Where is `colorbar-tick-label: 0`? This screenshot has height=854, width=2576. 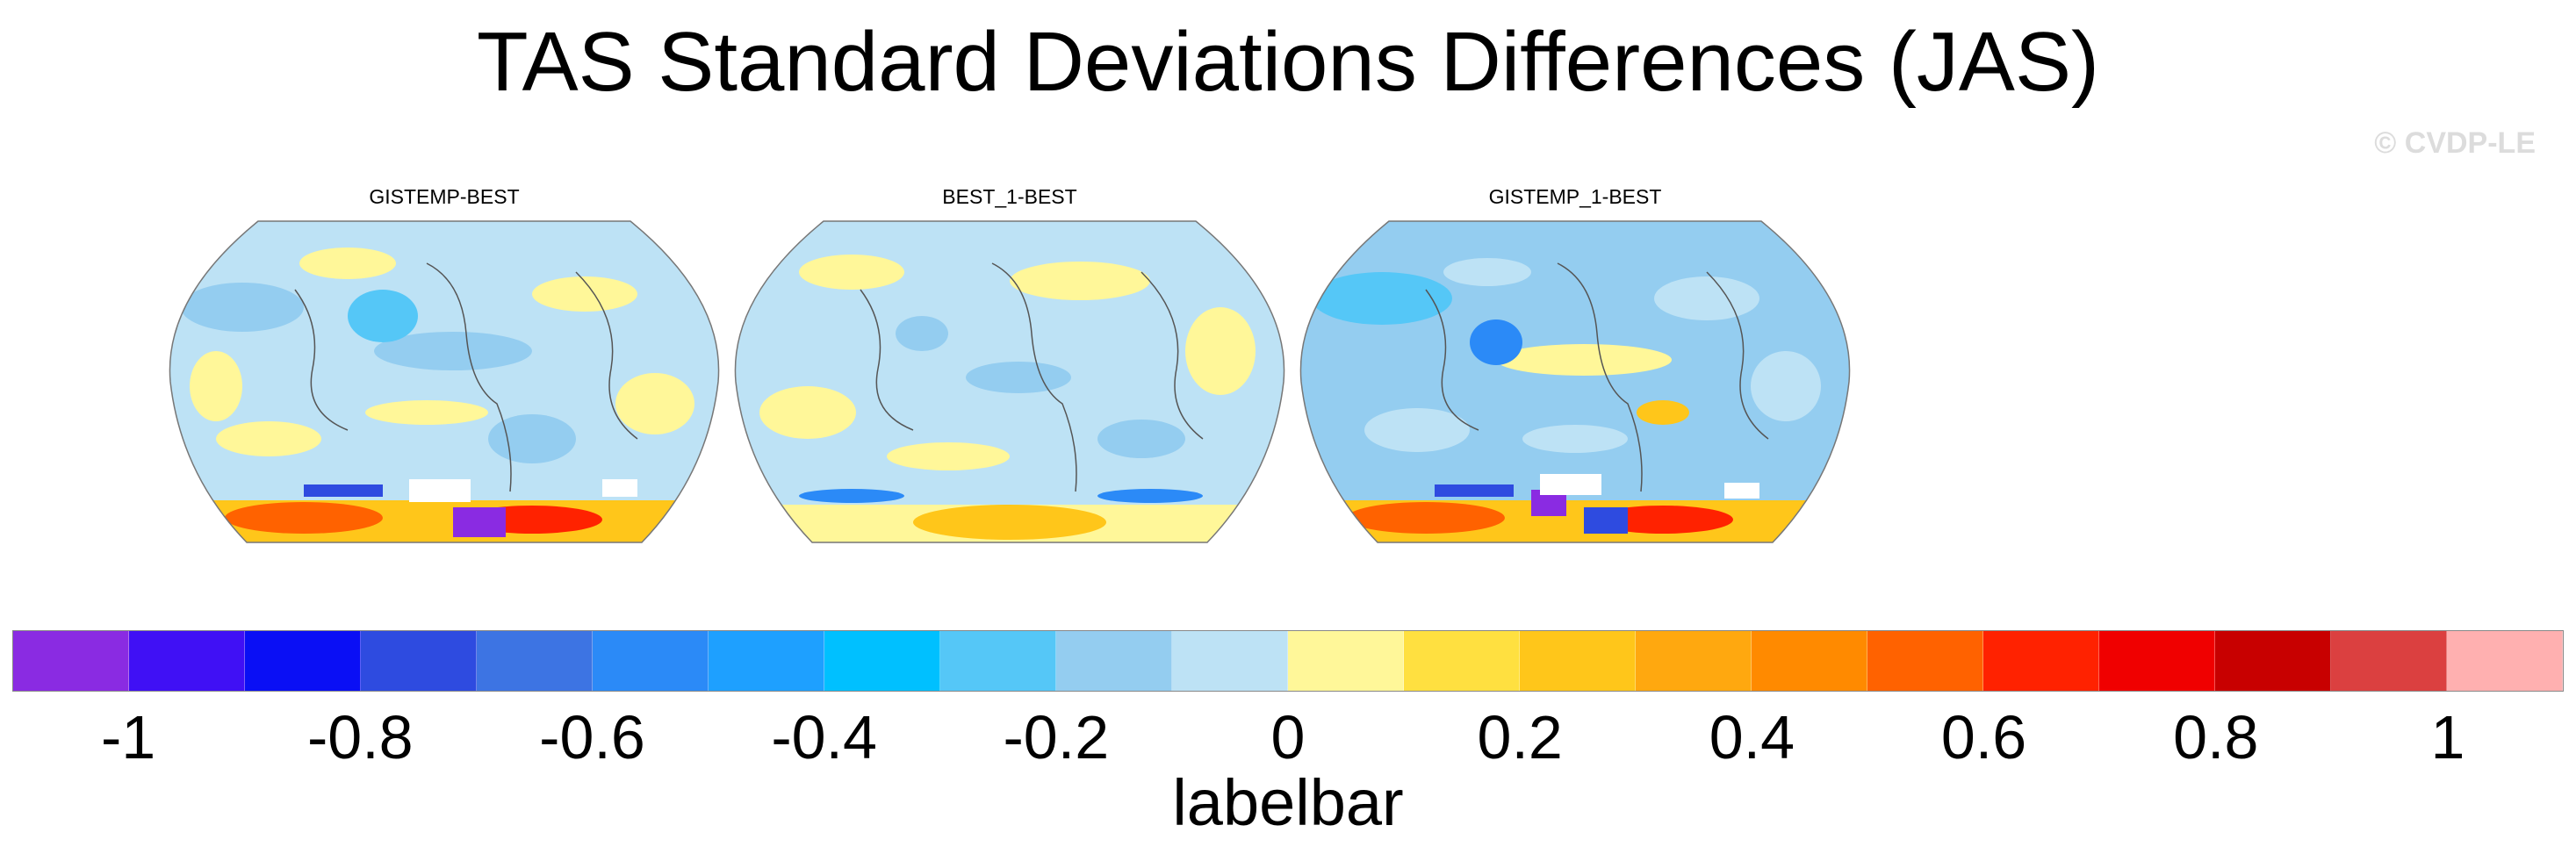
colorbar-tick-label: 0 is located at coordinates (1288, 737).